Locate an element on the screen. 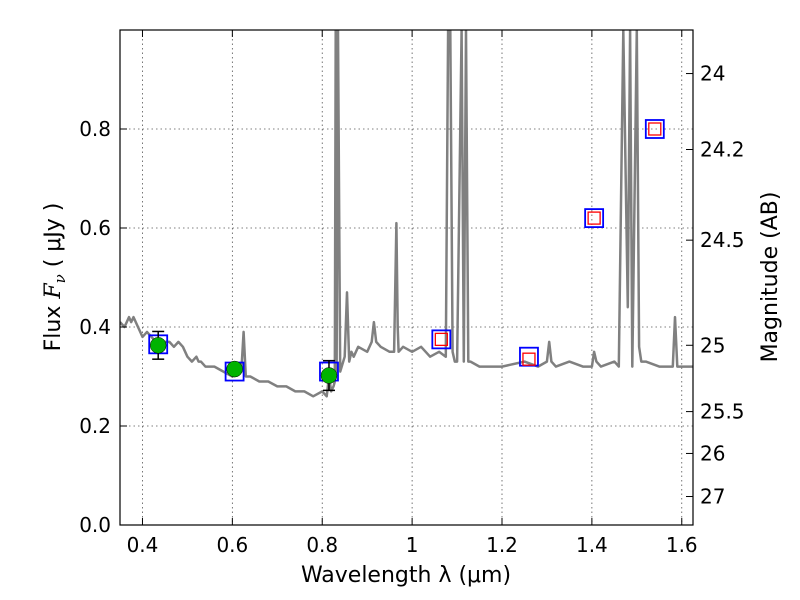 This screenshot has height=600, width=800. y2-tick-label: 24.5 is located at coordinates (722, 240).